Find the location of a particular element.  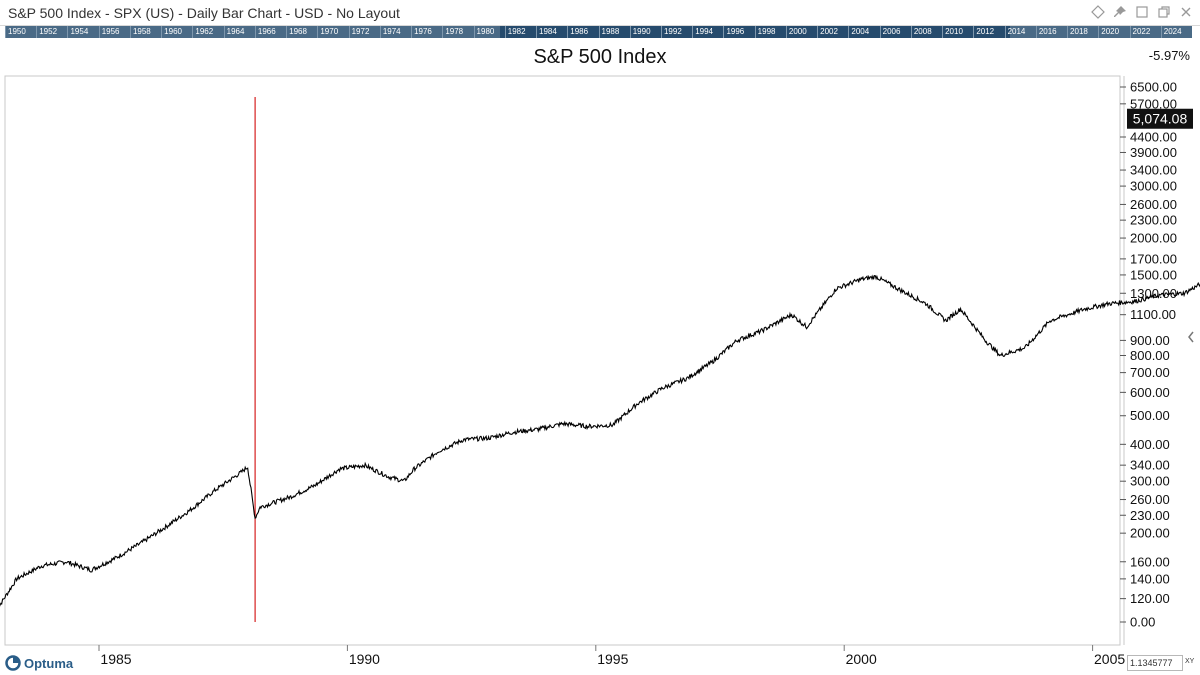

y-tick-label: 1100.00 is located at coordinates (1153, 314).